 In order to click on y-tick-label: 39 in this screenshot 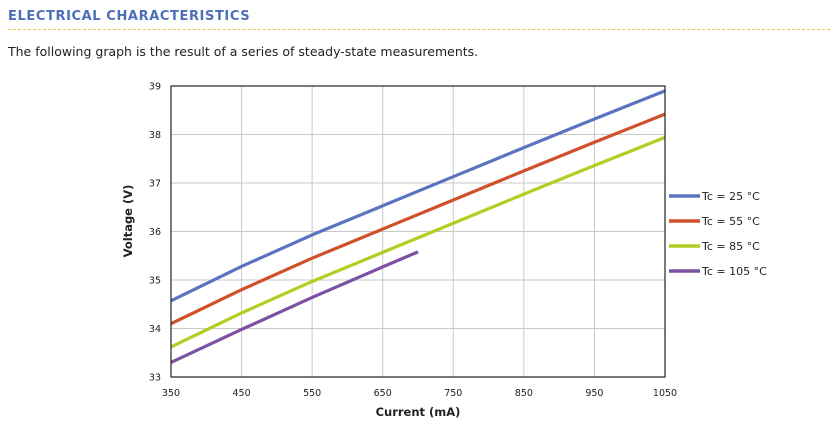, I will do `click(155, 87)`.